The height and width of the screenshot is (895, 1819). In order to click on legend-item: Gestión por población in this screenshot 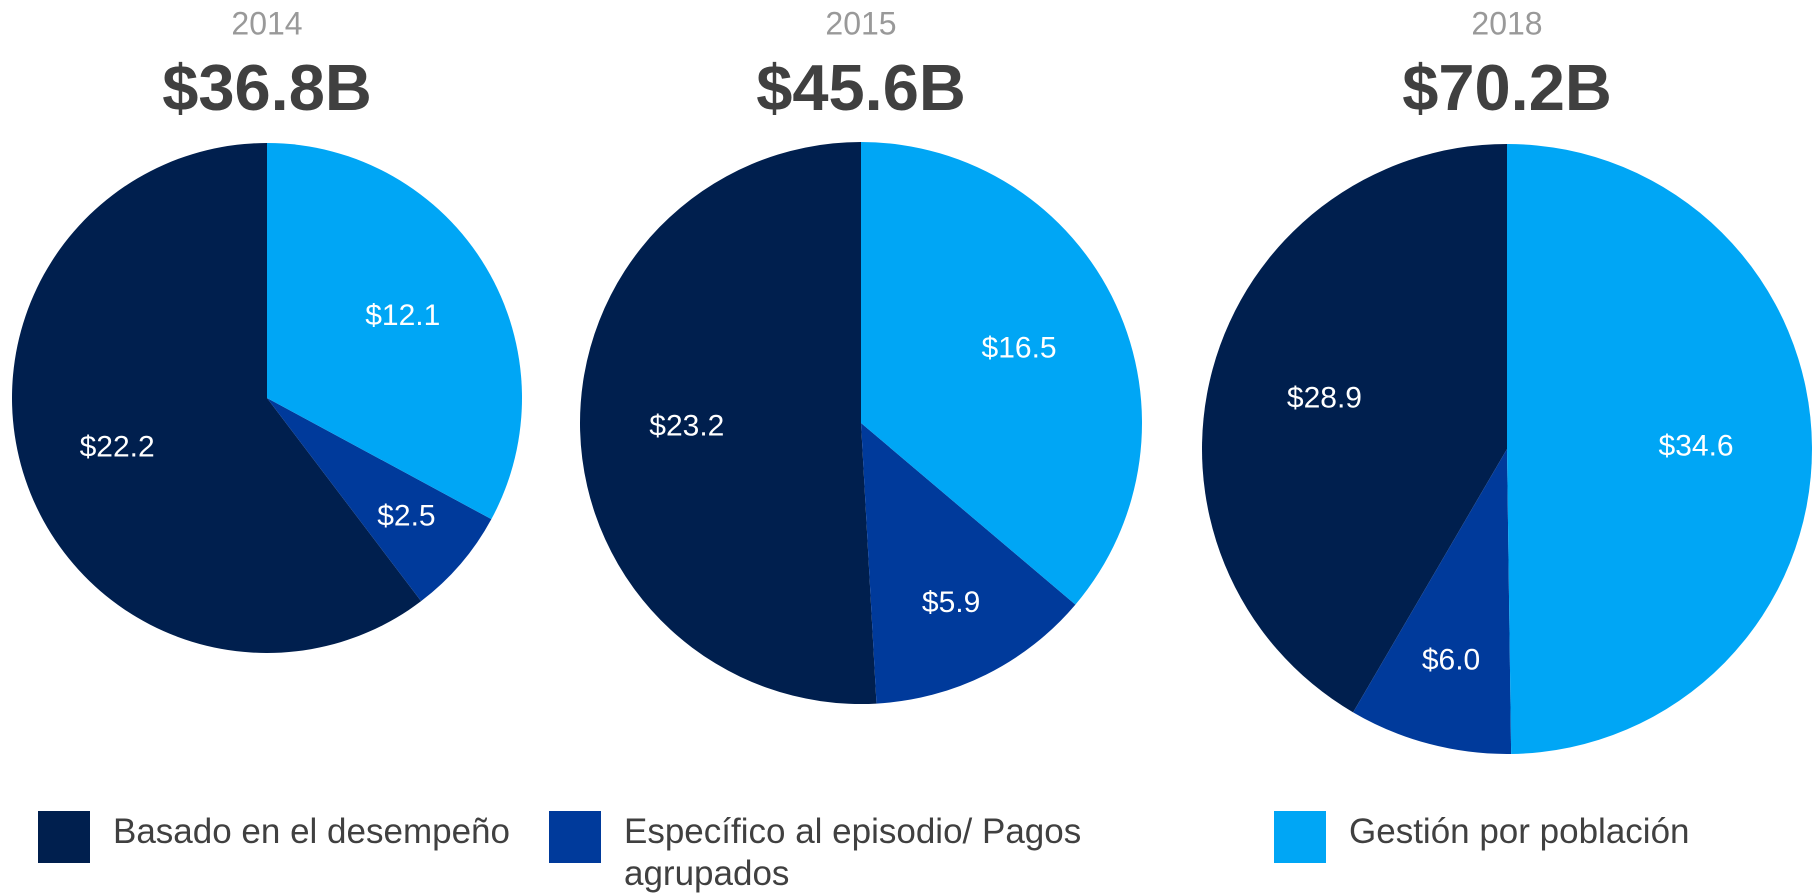, I will do `click(1482, 837)`.